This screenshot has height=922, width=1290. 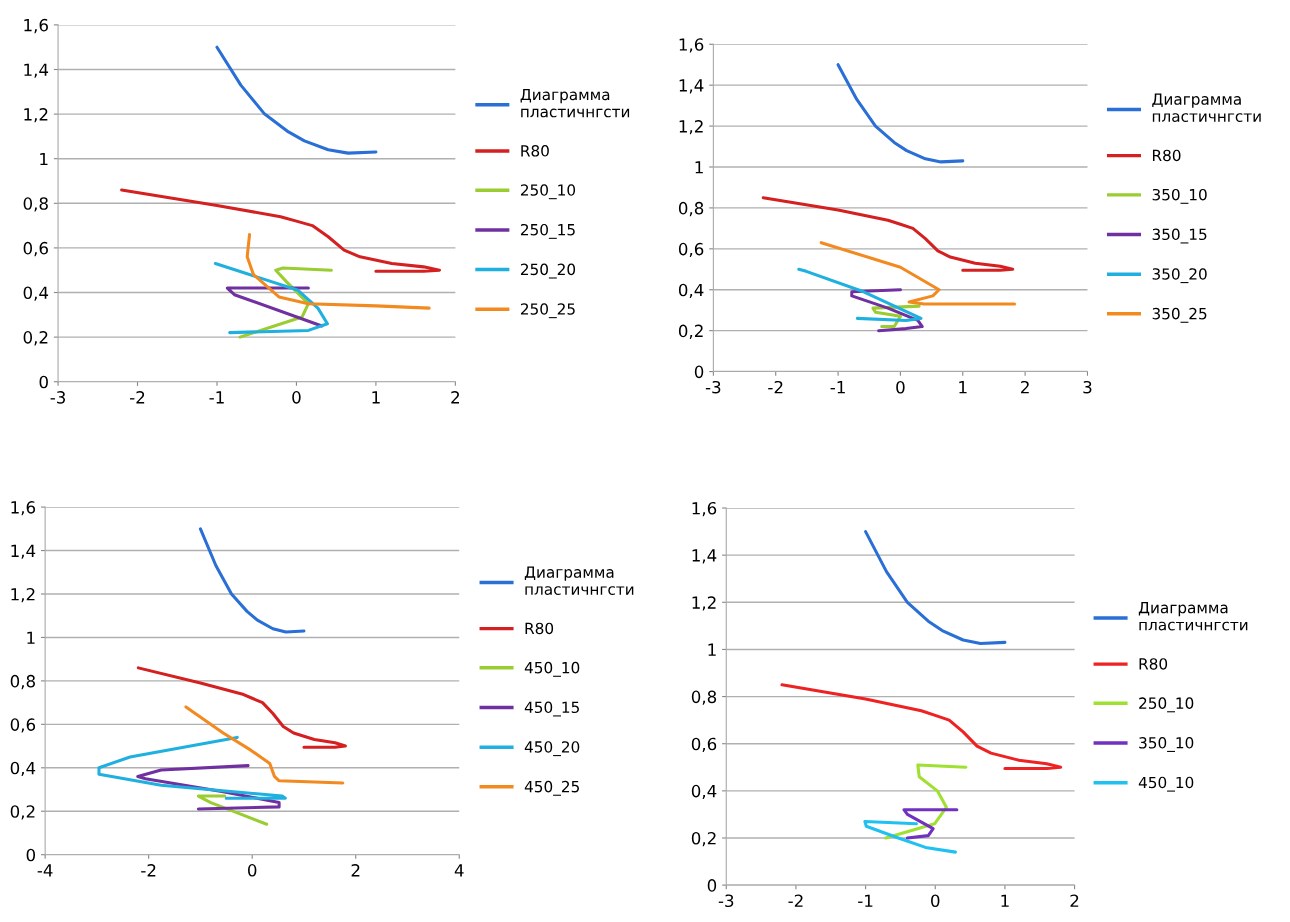 What do you see at coordinates (45, 870) in the screenshot?
I see `x-tick-label: -4` at bounding box center [45, 870].